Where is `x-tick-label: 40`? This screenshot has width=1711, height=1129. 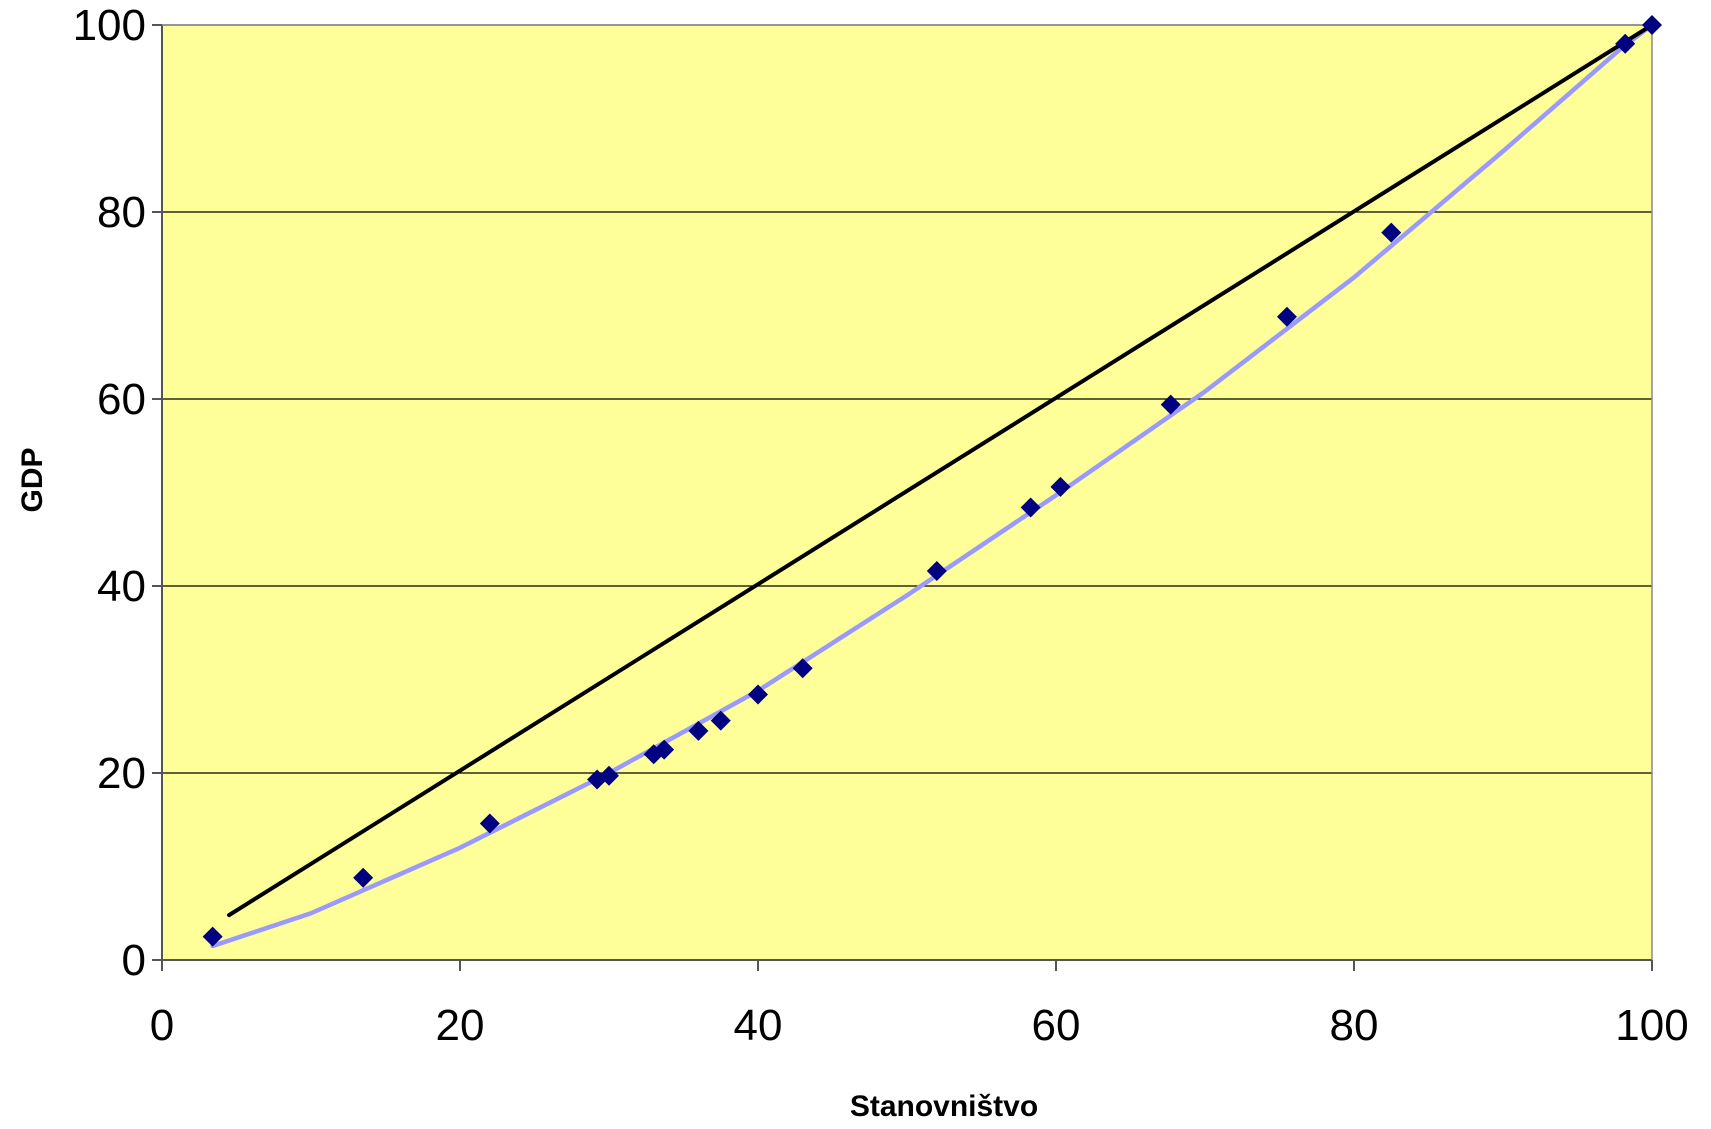
x-tick-label: 40 is located at coordinates (758, 1025).